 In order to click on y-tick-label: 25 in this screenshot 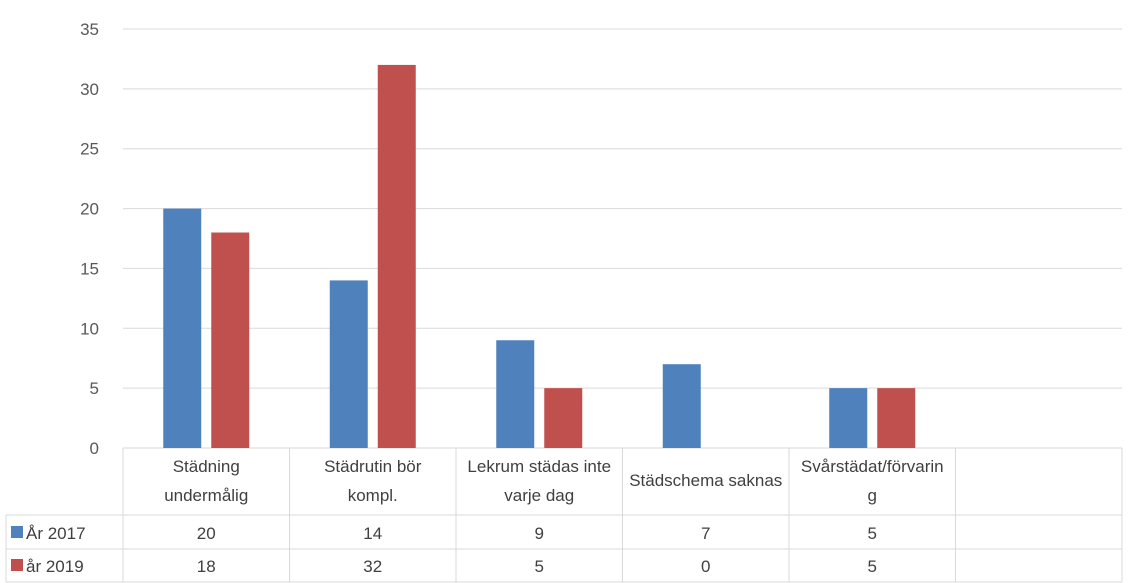, I will do `click(89, 149)`.